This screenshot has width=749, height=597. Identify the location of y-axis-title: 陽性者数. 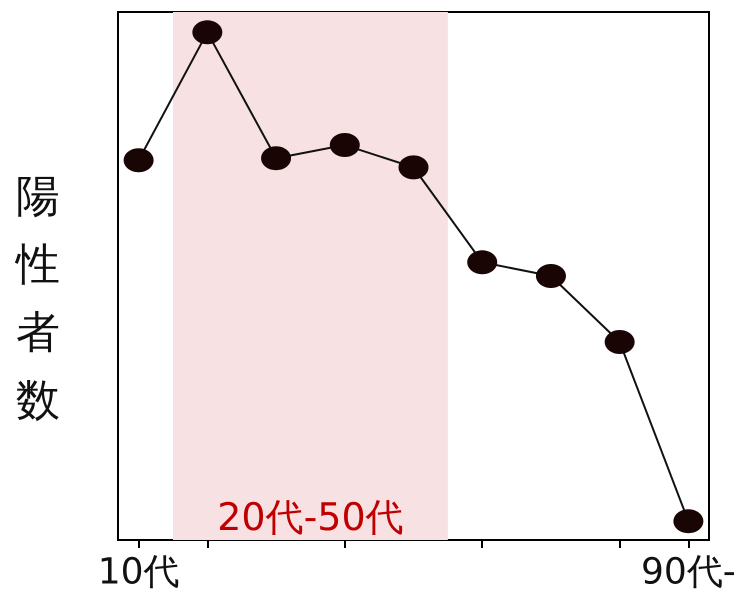
(37, 298).